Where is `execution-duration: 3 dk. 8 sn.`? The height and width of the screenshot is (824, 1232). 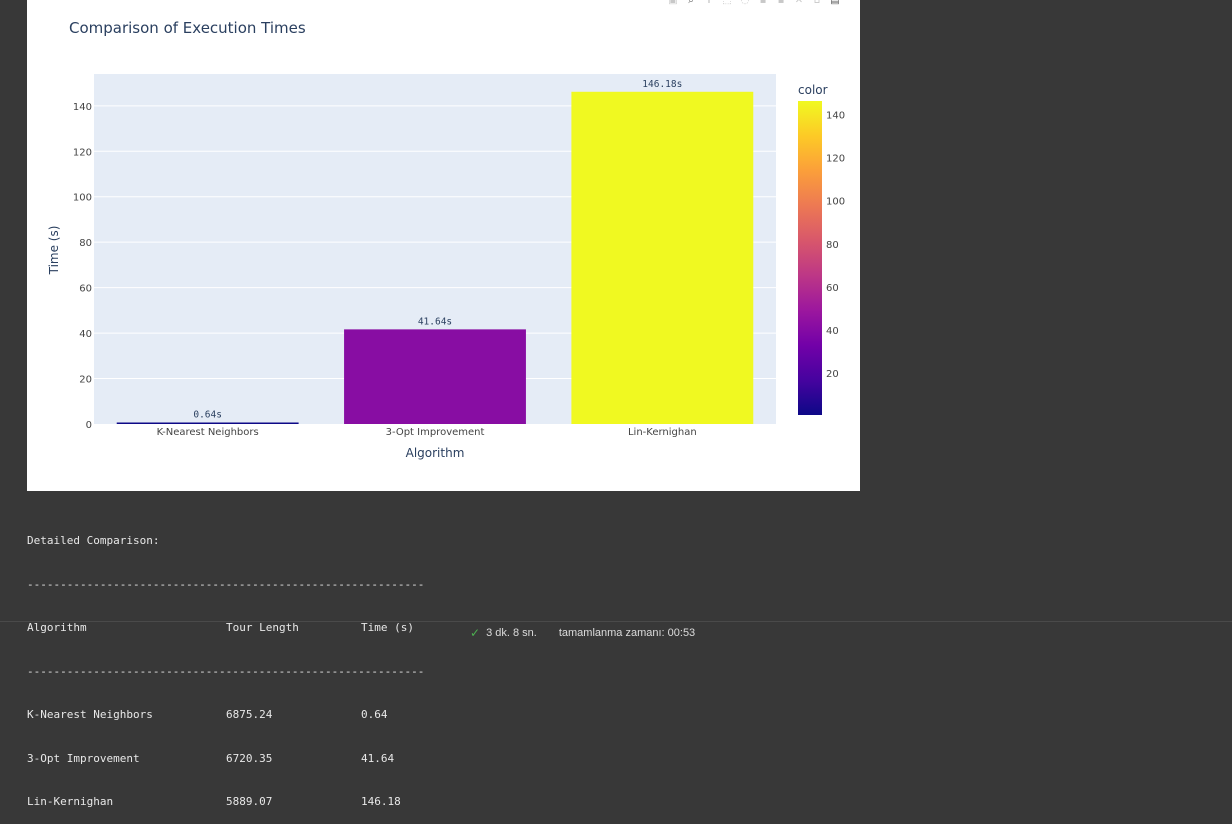
execution-duration: 3 dk. 8 sn. is located at coordinates (511, 633).